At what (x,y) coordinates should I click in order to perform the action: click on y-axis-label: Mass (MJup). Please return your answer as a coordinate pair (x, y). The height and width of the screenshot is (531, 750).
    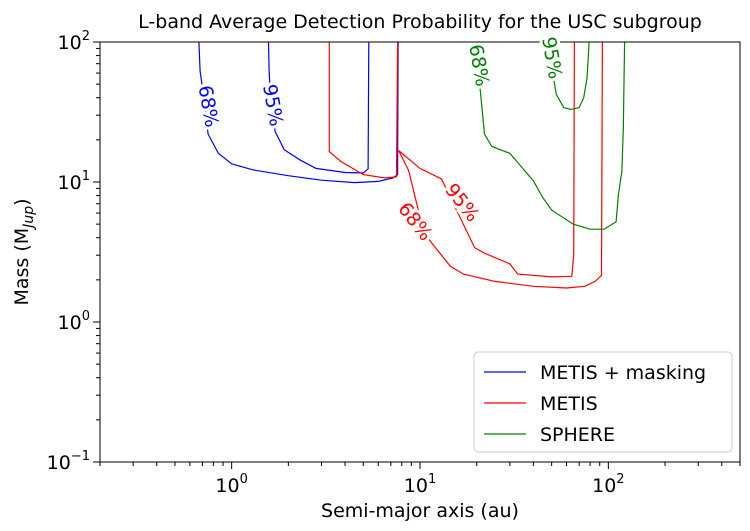
    Looking at the image, I should click on (24, 252).